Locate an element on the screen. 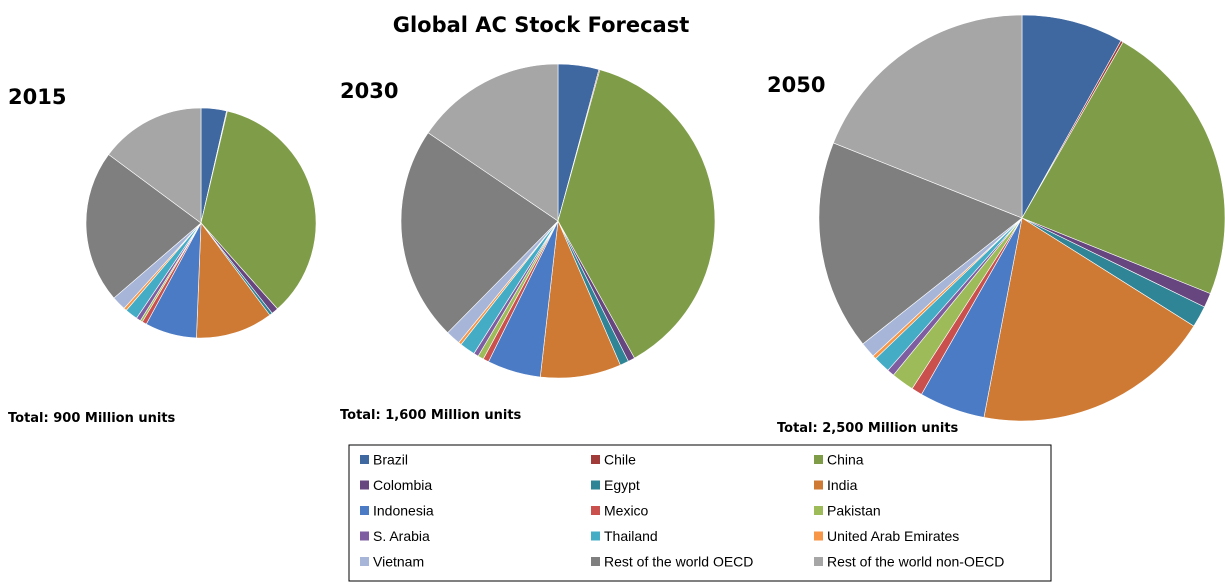  legend-label-chile: Chile is located at coordinates (620, 460).